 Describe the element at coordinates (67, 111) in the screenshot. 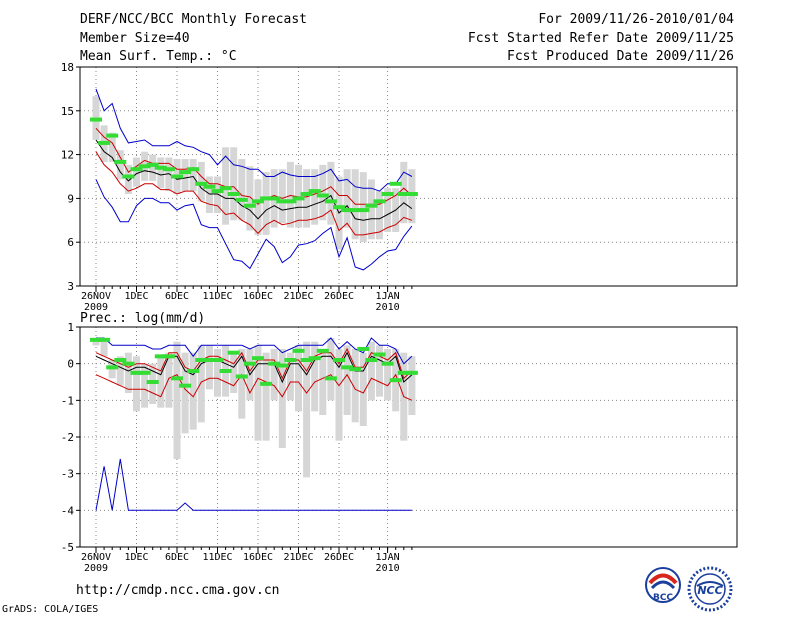

I see `temp-ytick-label: 15` at that location.